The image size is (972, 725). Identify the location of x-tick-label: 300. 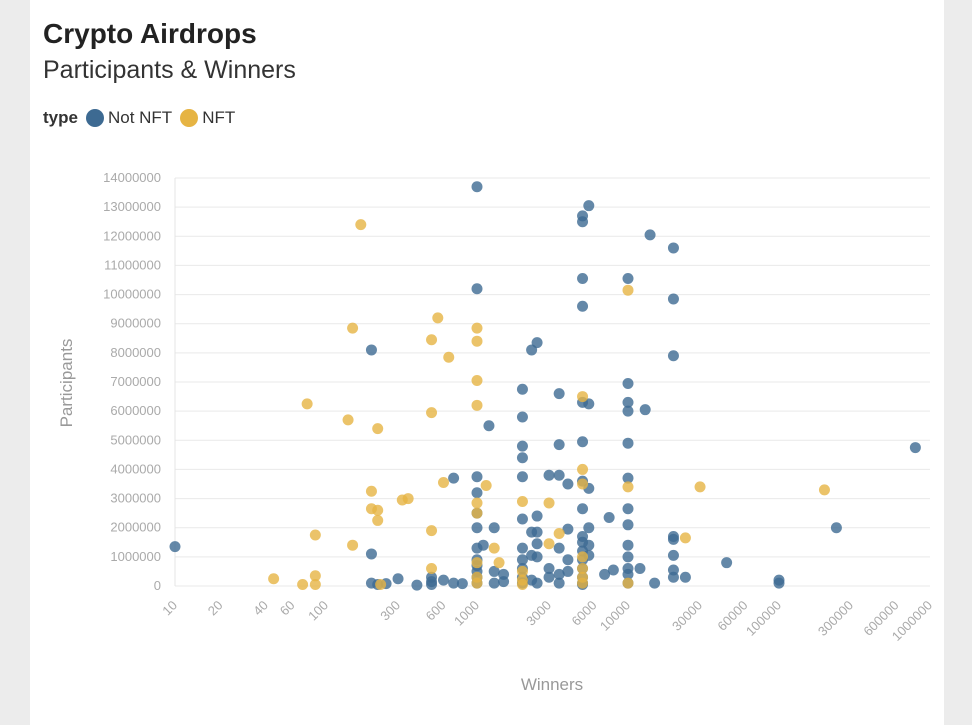
(390, 611).